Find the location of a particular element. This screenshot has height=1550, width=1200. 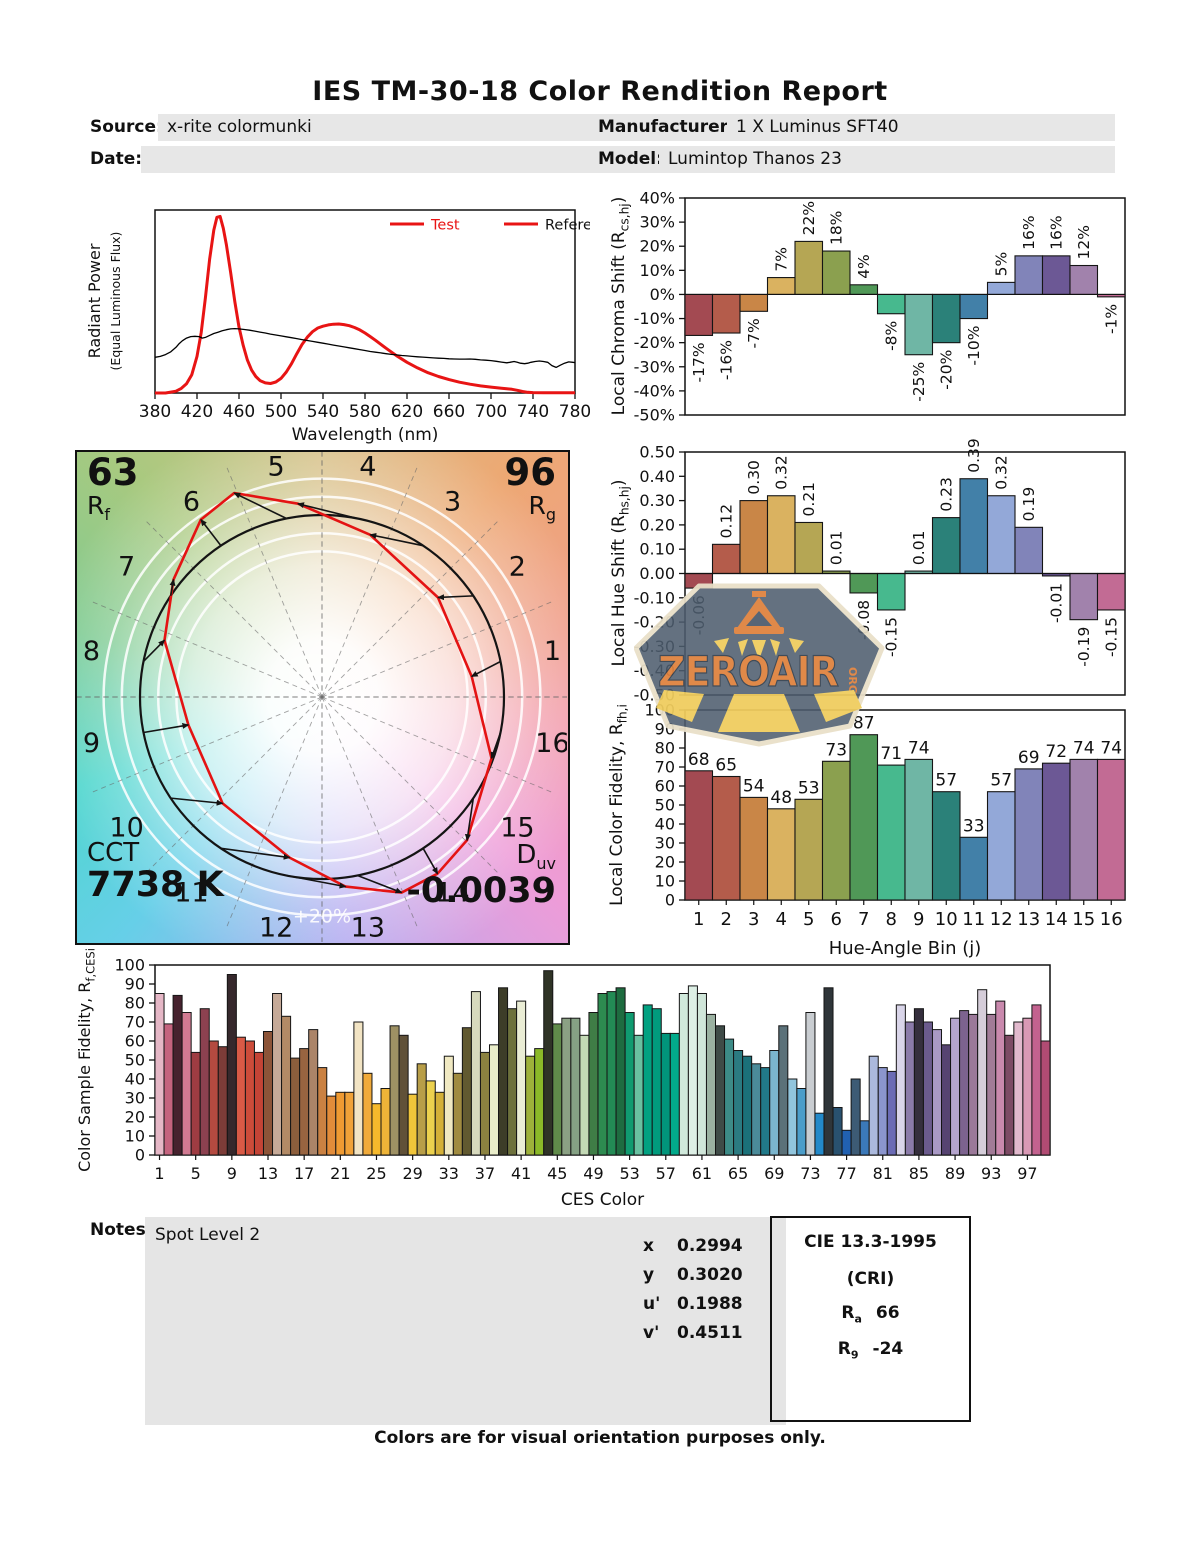

bar-value-label: 74 is located at coordinates (1111, 748).